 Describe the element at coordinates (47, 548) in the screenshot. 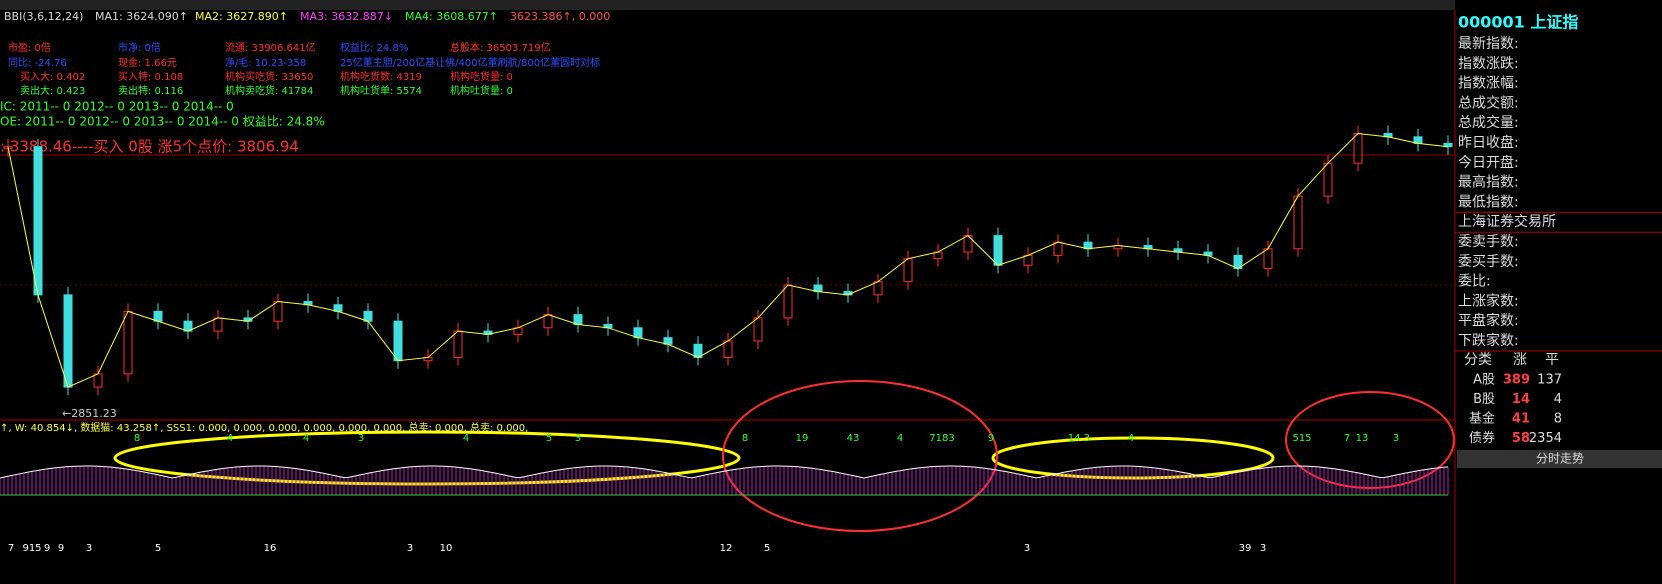

I see `day-count: 9` at that location.